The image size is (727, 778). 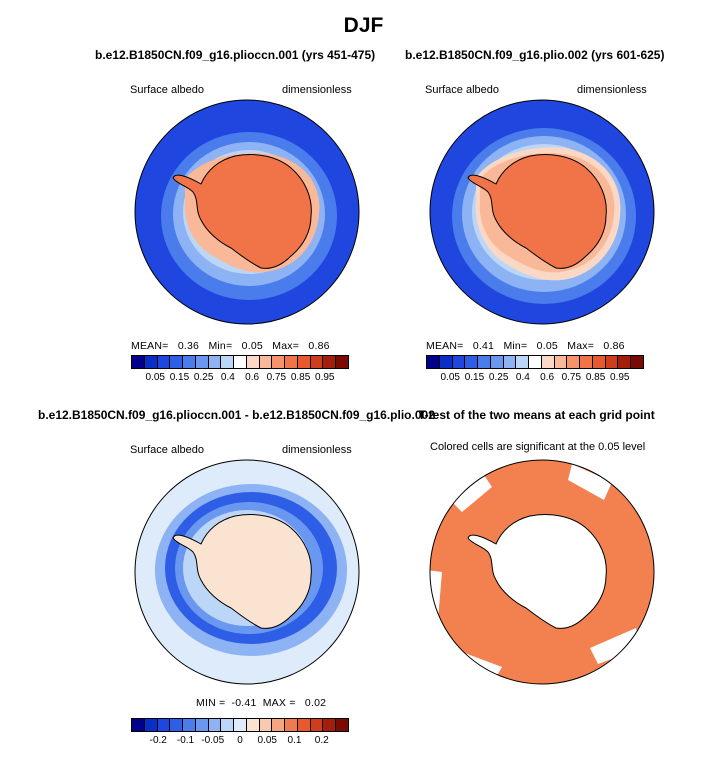 I want to click on panel-1-min-value: 0.05, so click(x=252, y=346).